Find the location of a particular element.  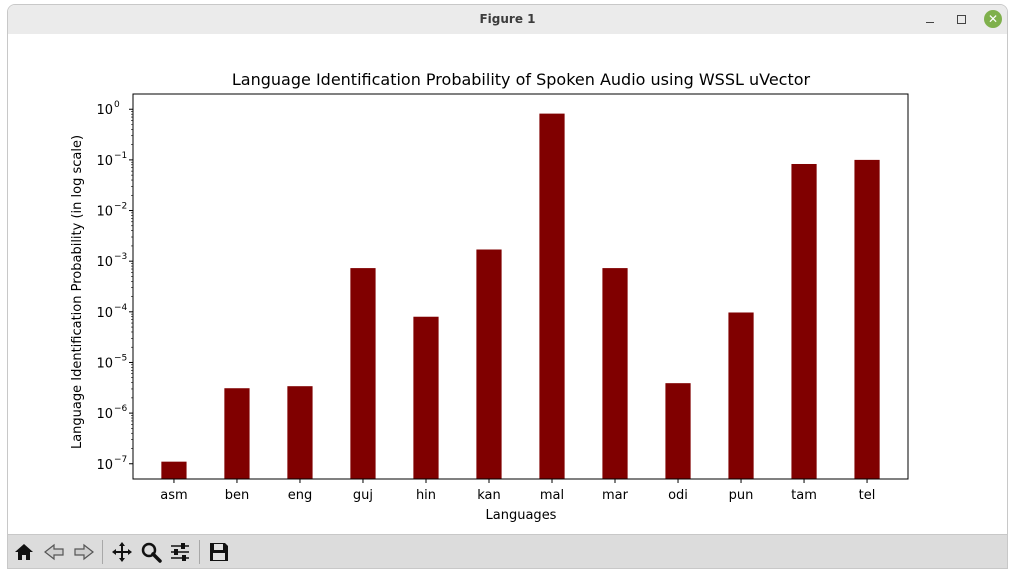

zoom-icon is located at coordinates (151, 552).